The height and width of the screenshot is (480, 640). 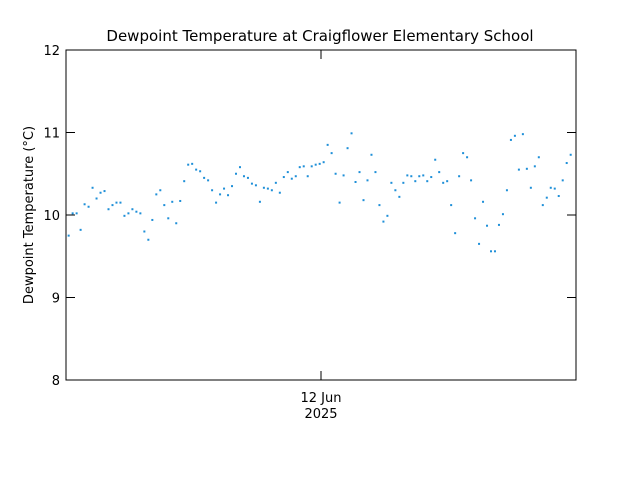 What do you see at coordinates (51, 134) in the screenshot?
I see `y-tick-label: 11` at bounding box center [51, 134].